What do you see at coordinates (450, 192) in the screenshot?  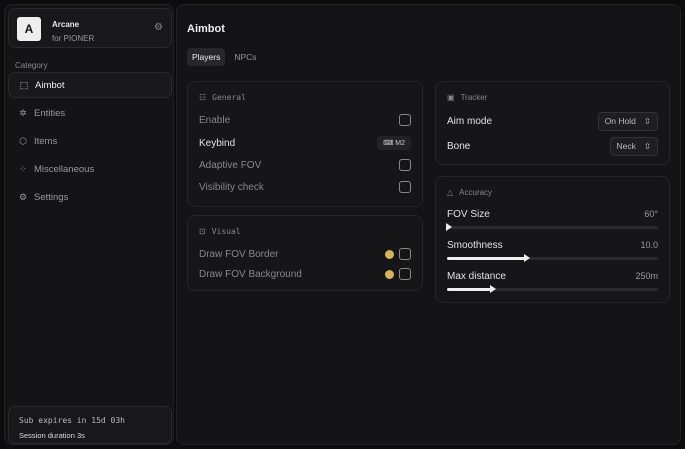 I see `triangle-icon: △` at bounding box center [450, 192].